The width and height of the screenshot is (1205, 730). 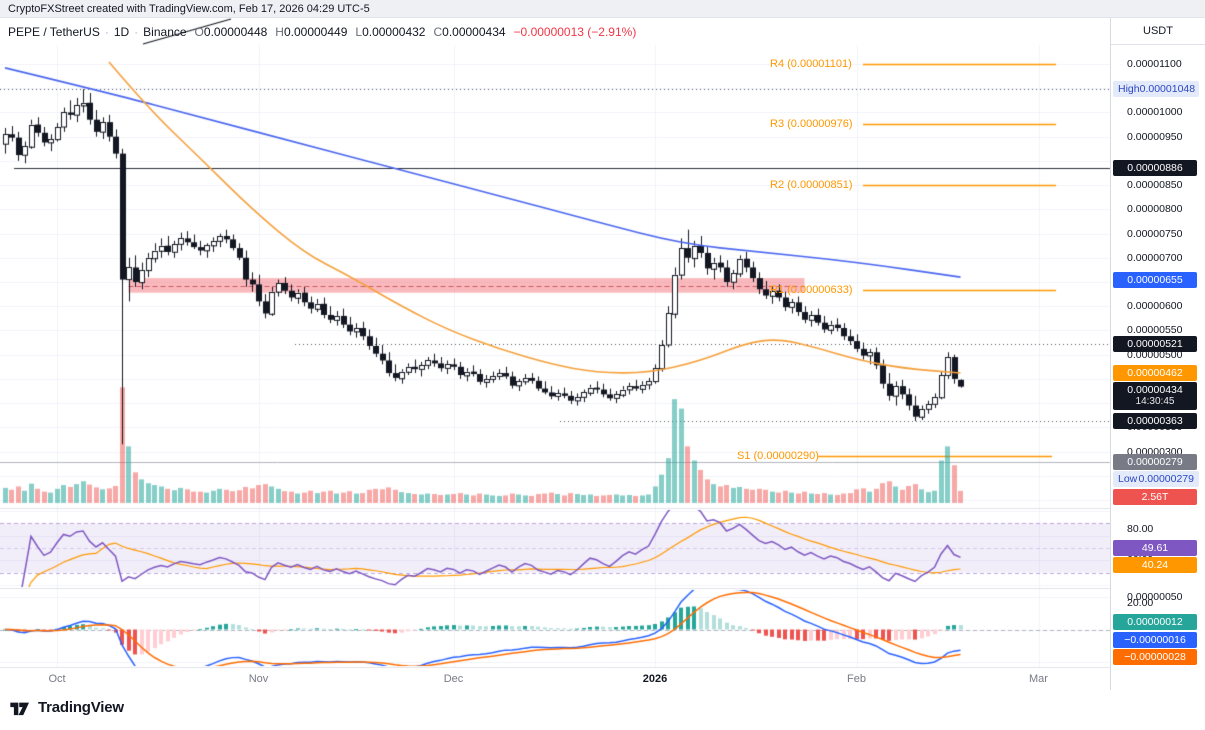 What do you see at coordinates (1155, 233) in the screenshot?
I see `price-tick: 0.00000750` at bounding box center [1155, 233].